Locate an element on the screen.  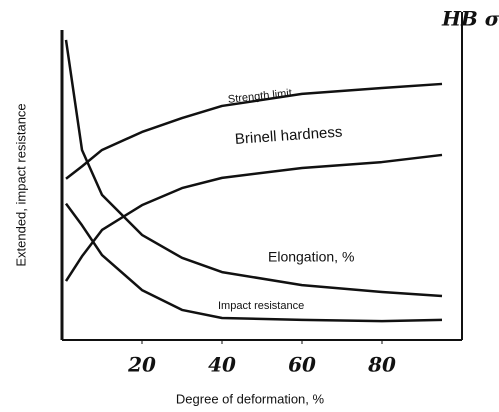
y-axis-label: Extended, impact resistance is located at coordinates (20, 184).